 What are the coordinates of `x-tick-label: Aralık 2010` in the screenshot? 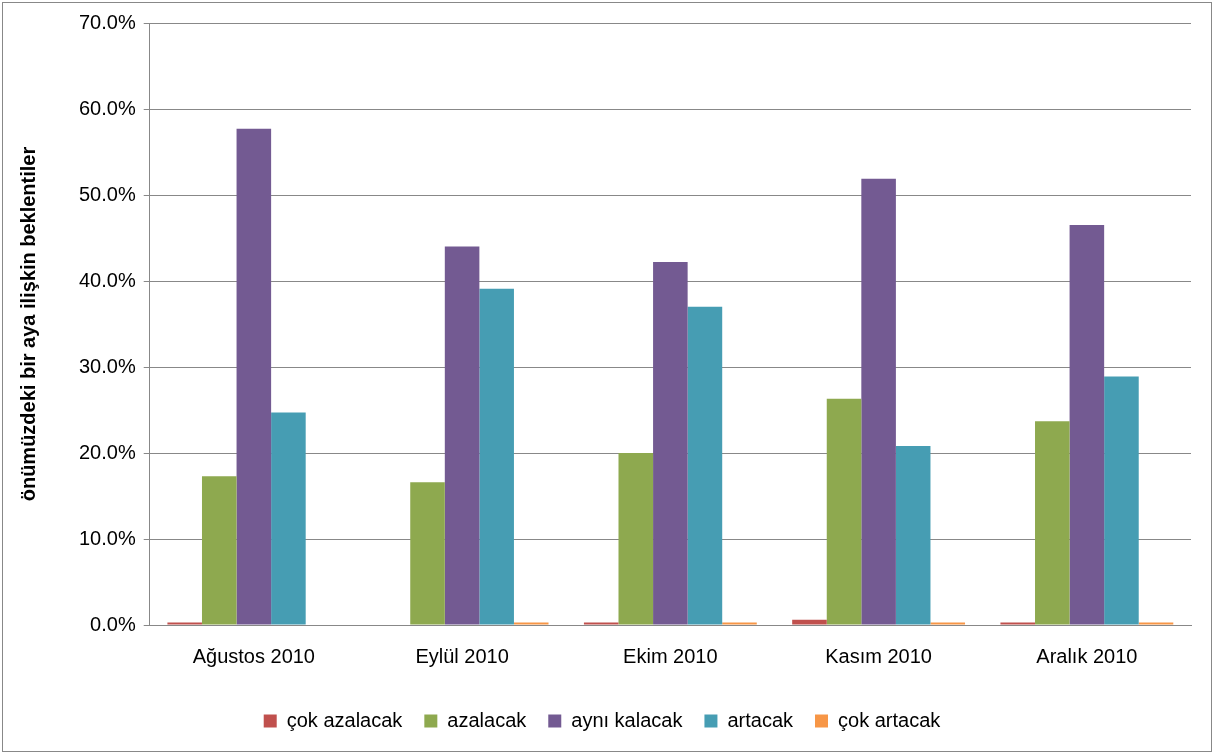 It's located at (1087, 655).